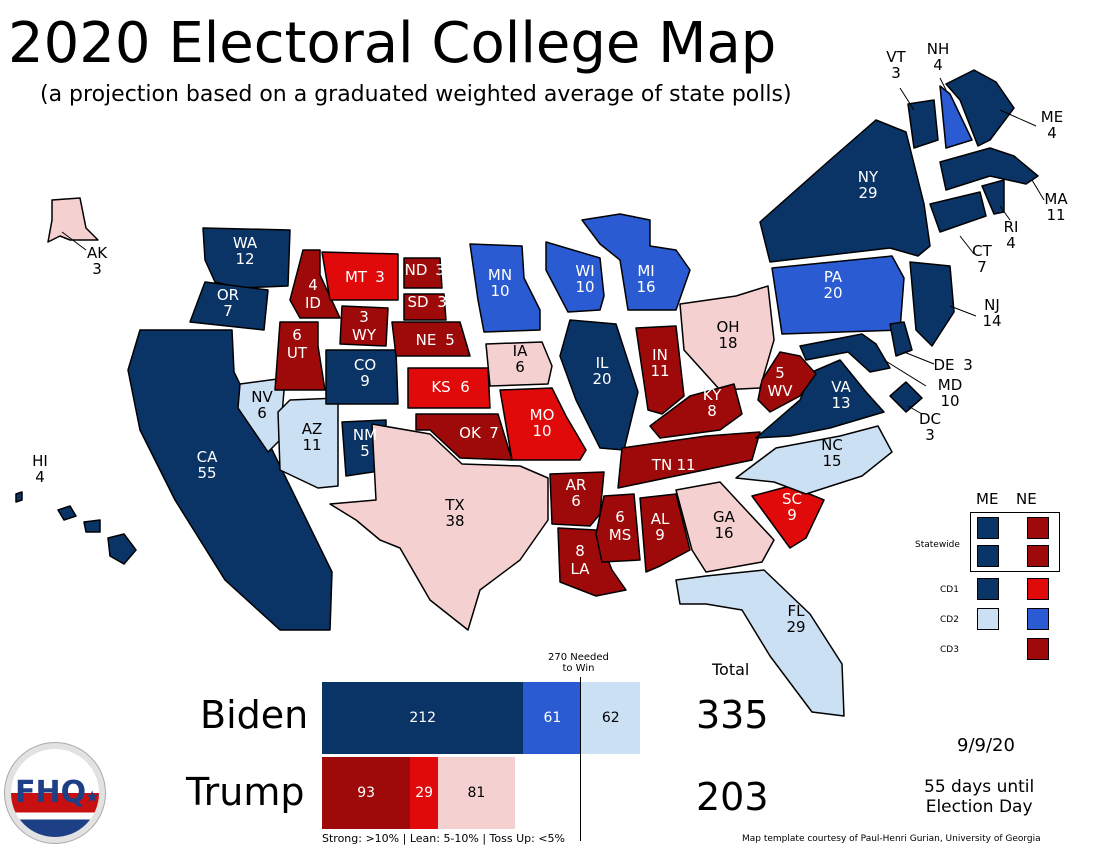  I want to click on state-NJ, so click(932, 304).